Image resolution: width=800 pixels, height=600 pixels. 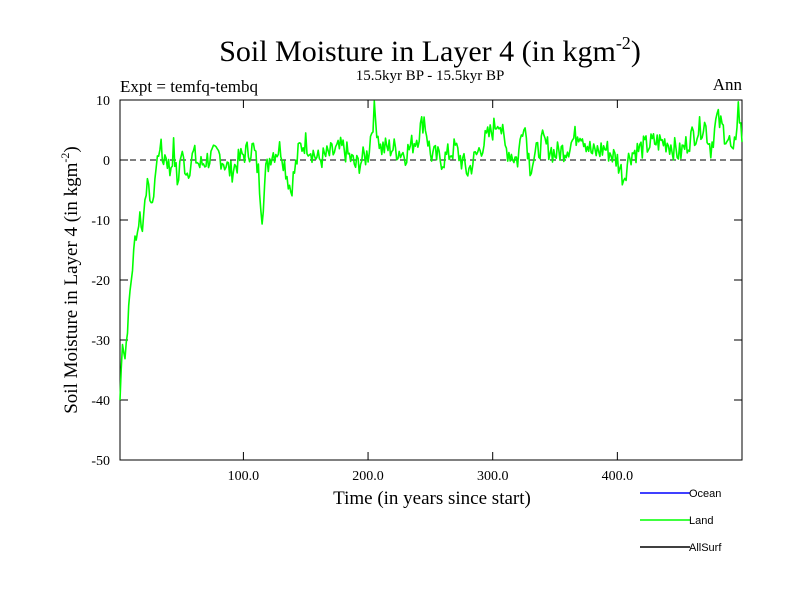 What do you see at coordinates (100, 281) in the screenshot?
I see `y-tick-label: -20` at bounding box center [100, 281].